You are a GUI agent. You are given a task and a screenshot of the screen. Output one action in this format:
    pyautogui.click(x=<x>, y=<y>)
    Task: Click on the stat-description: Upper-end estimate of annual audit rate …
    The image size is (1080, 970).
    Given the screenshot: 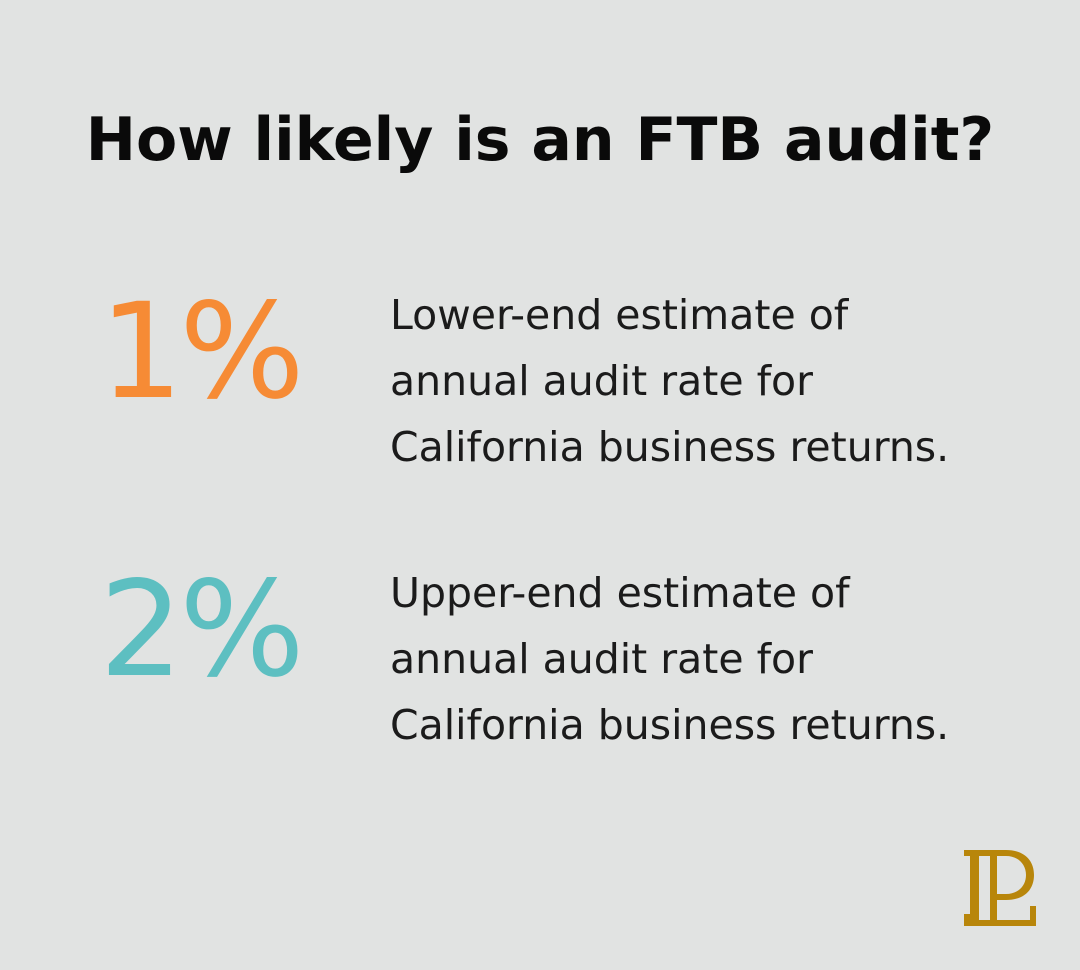 What is the action you would take?
    pyautogui.click(x=720, y=659)
    